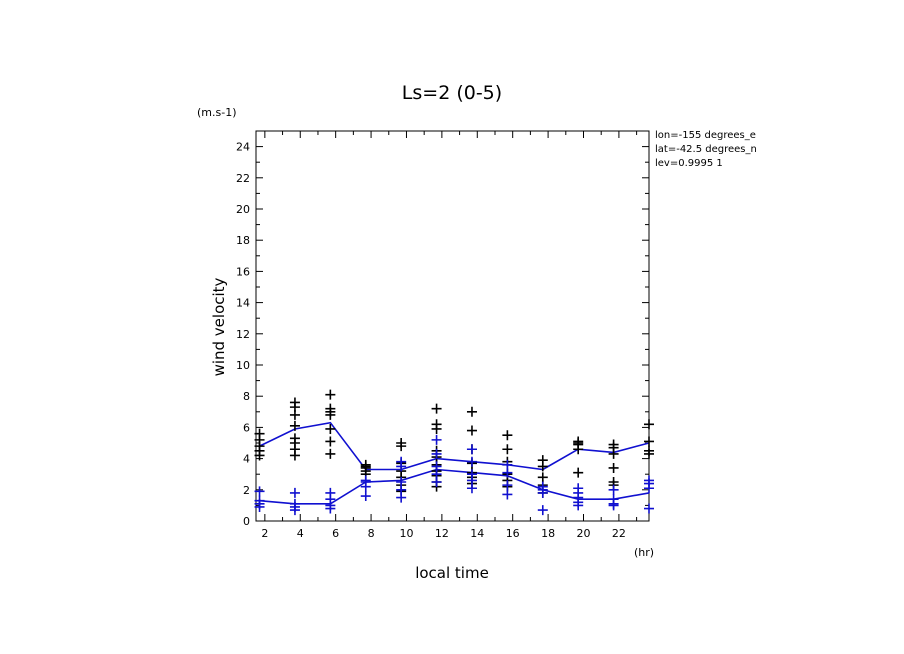 This screenshot has height=654, width=904. Describe the element at coordinates (243, 209) in the screenshot. I see `y-tick-label: 20` at that location.